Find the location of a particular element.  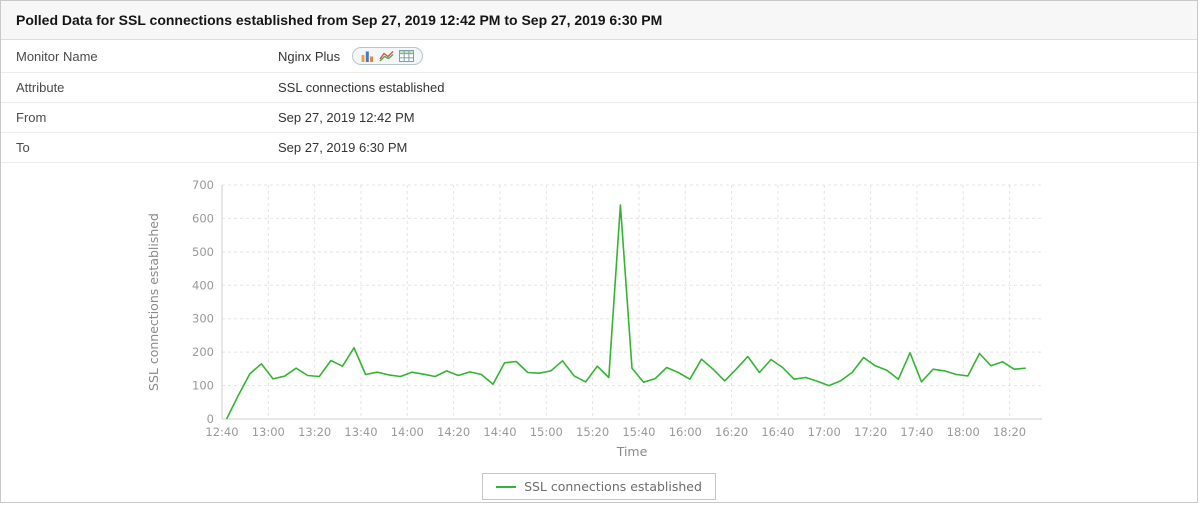

chart-type-icon-group is located at coordinates (388, 56).